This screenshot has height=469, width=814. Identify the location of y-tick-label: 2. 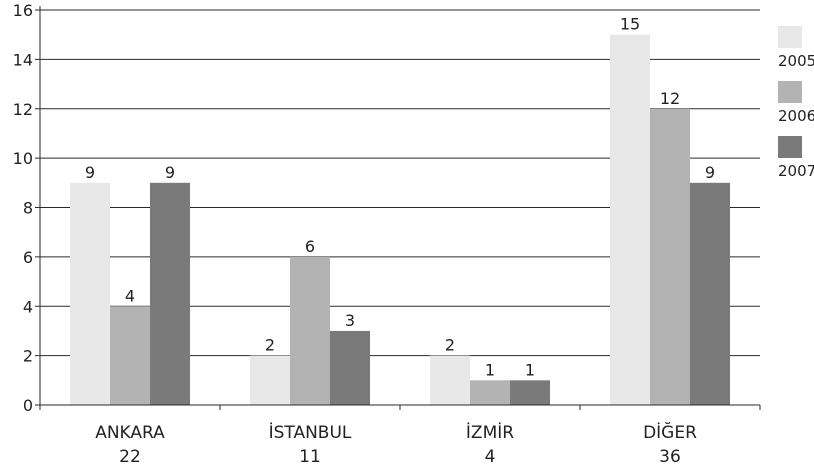
(28, 356).